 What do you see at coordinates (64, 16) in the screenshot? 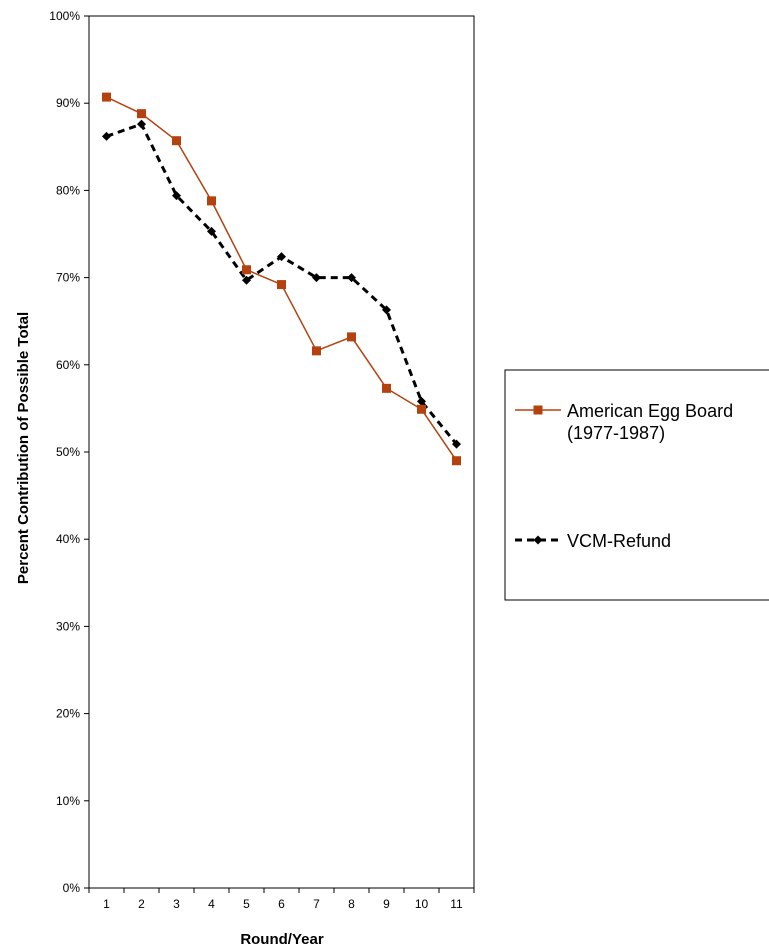
I see `y-tick-label: 100%` at bounding box center [64, 16].